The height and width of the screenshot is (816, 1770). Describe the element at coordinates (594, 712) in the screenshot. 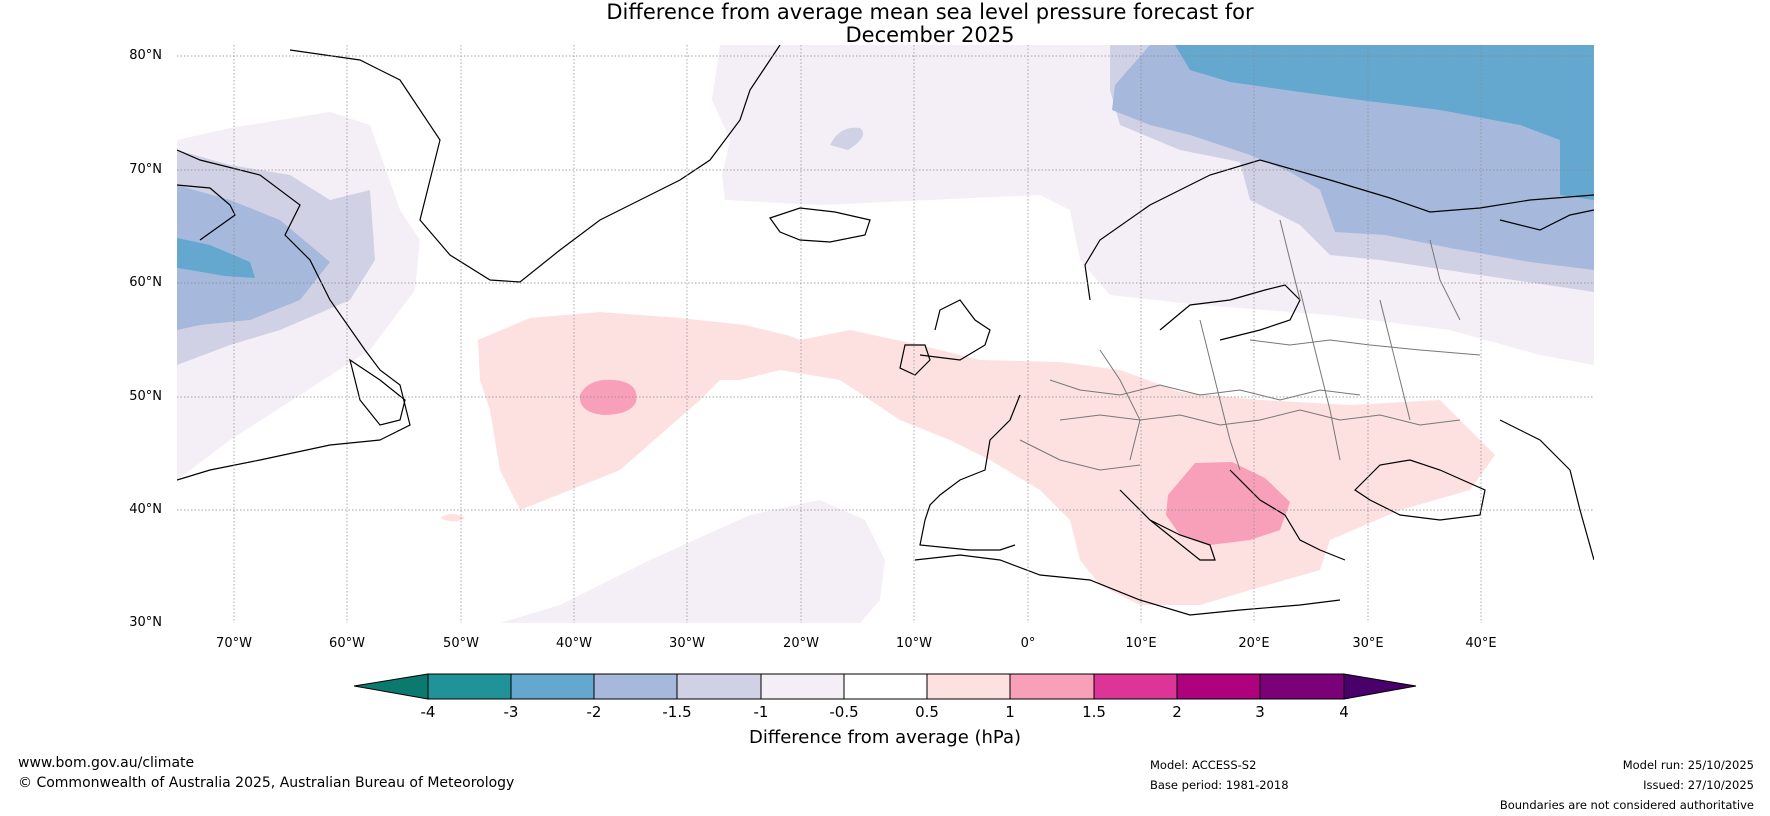

I see `colorbar-tick-label: -2` at that location.